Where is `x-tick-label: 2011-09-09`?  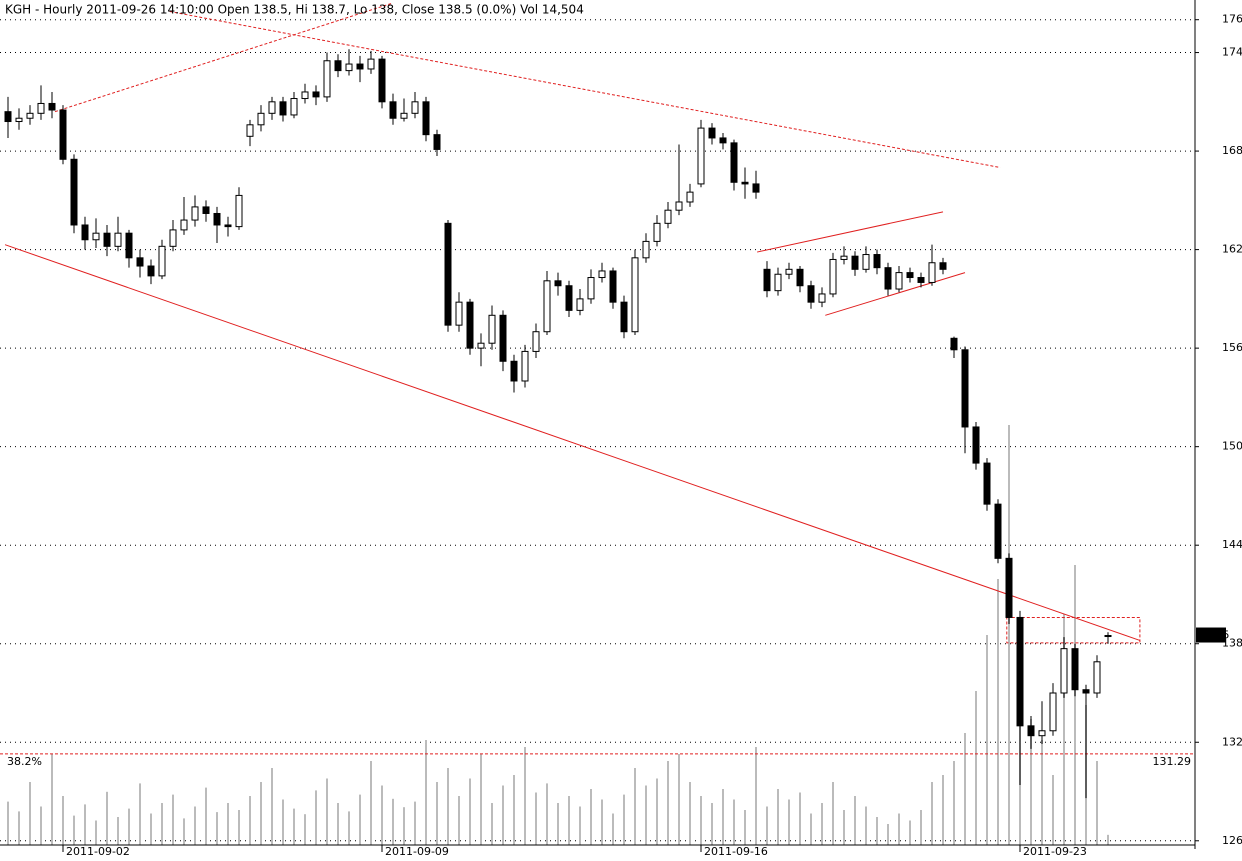
x-tick-label: 2011-09-09 is located at coordinates (417, 851).